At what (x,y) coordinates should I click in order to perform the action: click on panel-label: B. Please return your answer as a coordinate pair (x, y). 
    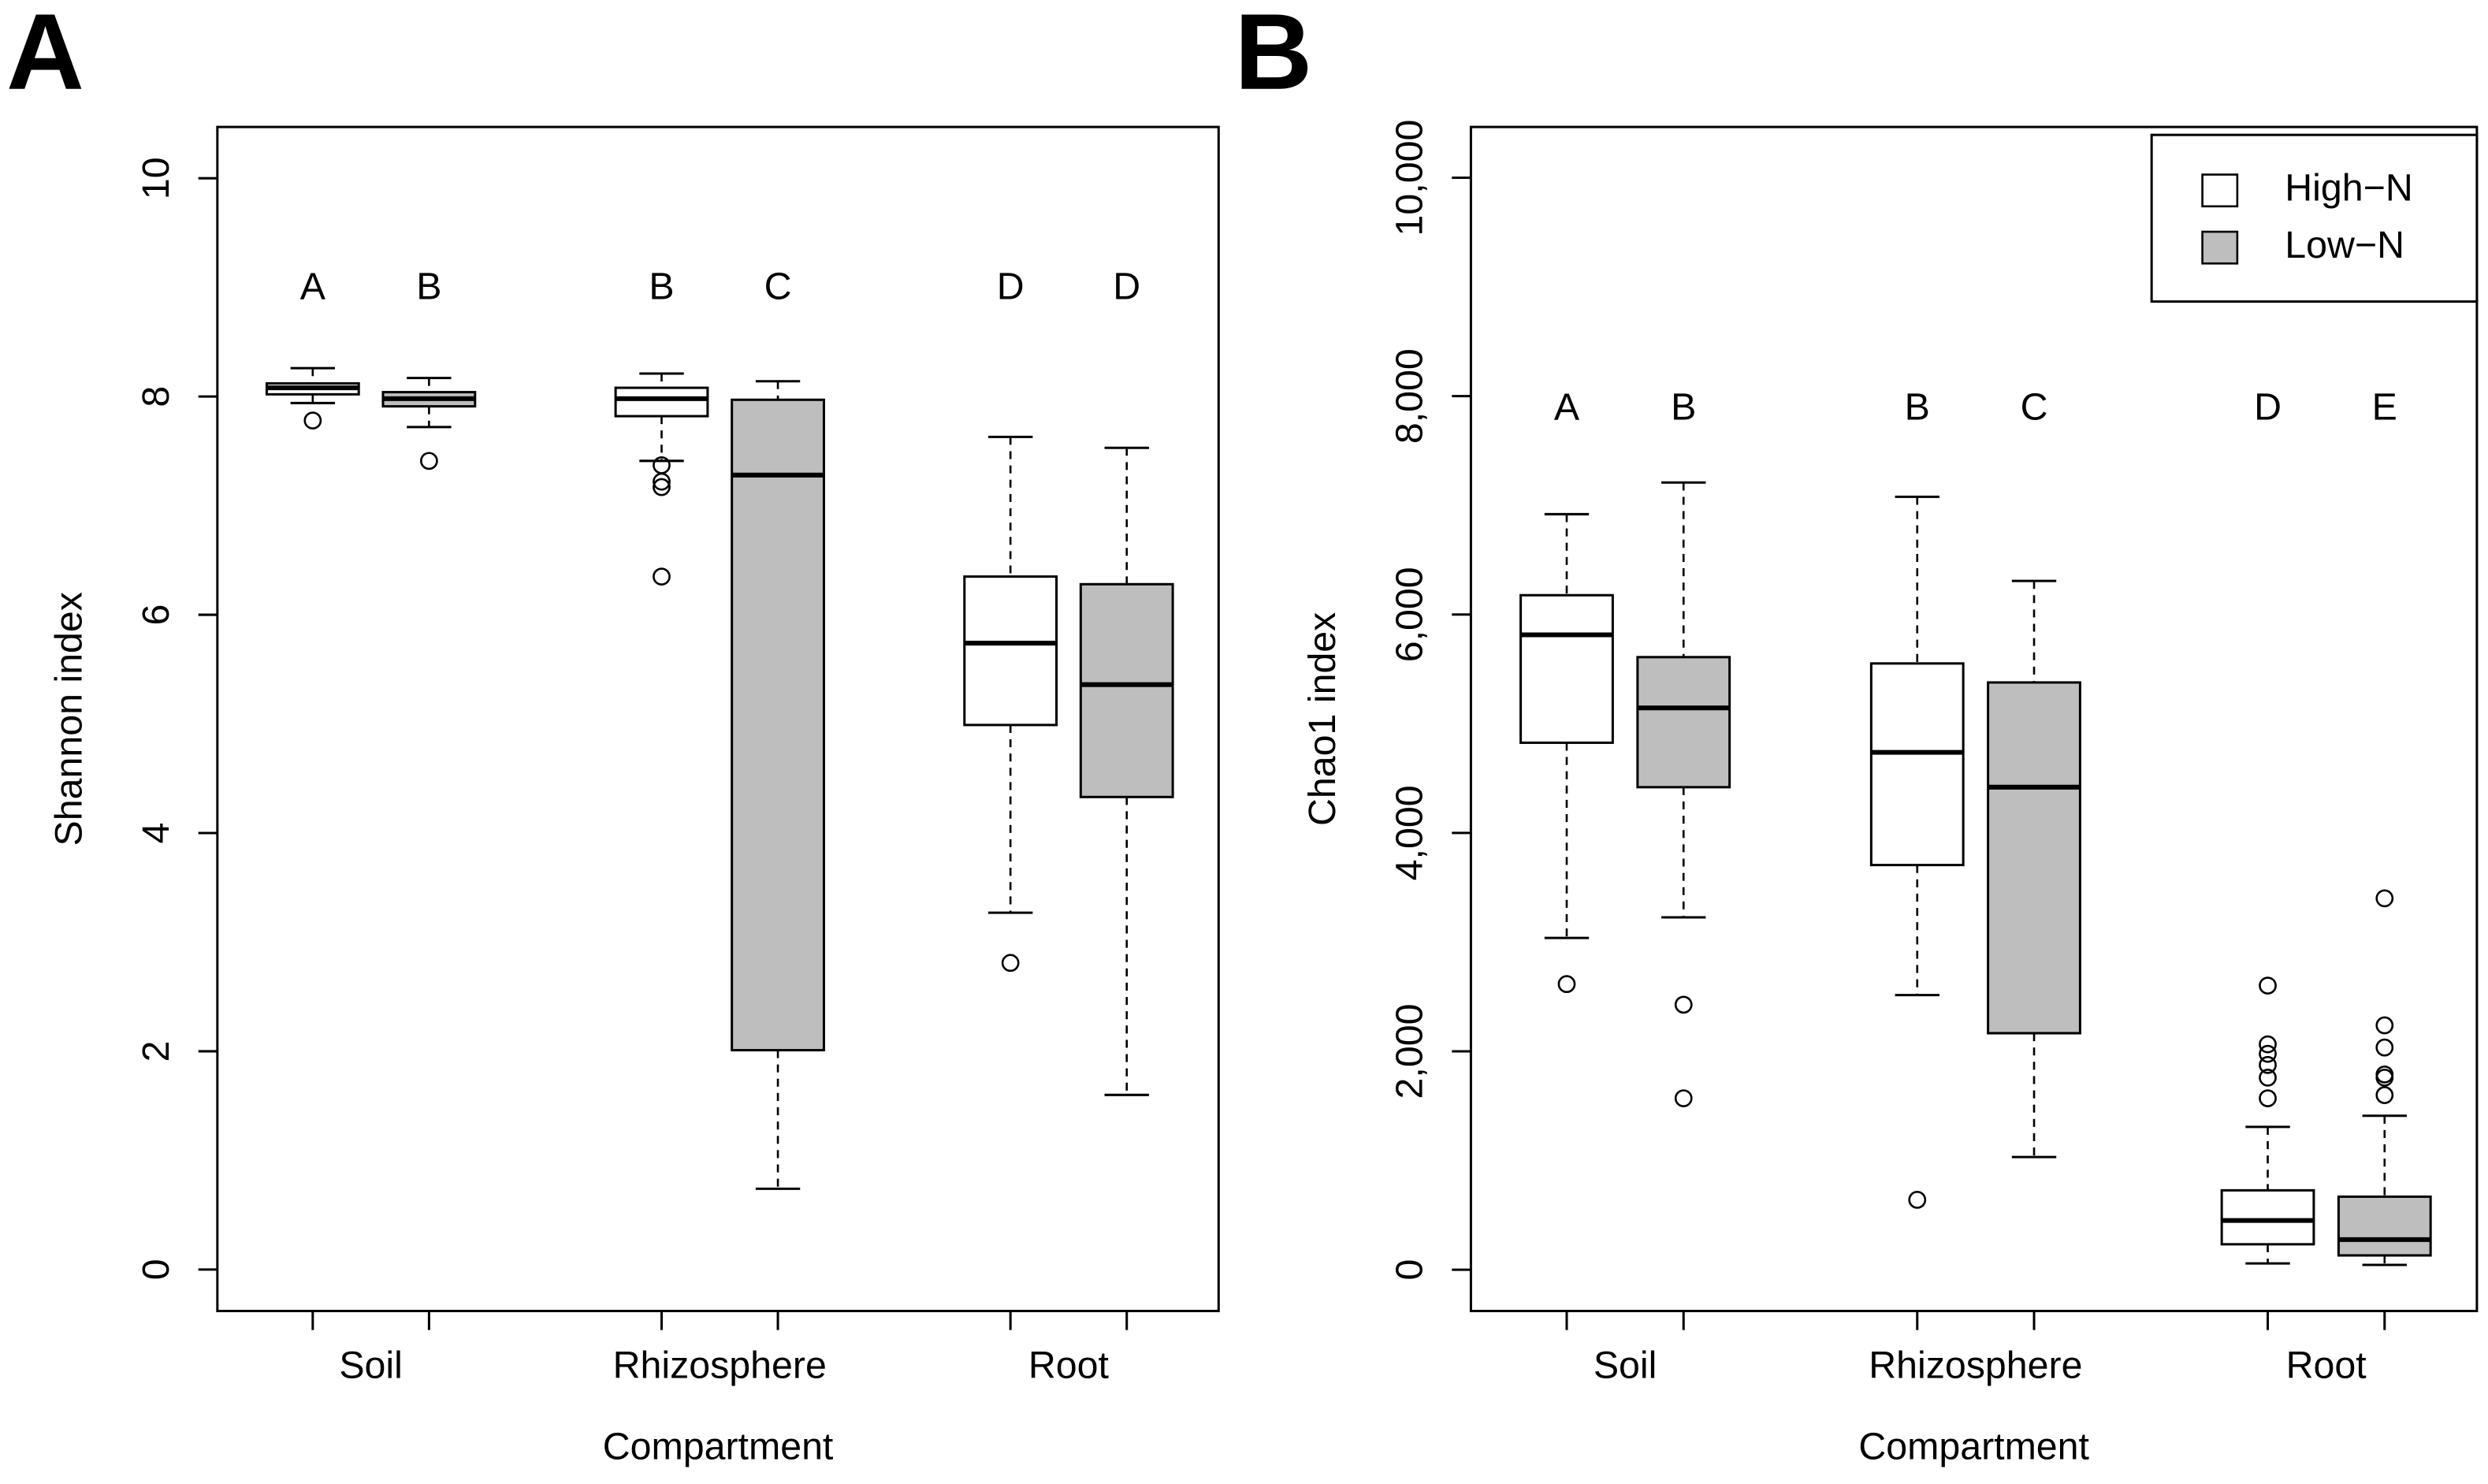
    Looking at the image, I should click on (1273, 56).